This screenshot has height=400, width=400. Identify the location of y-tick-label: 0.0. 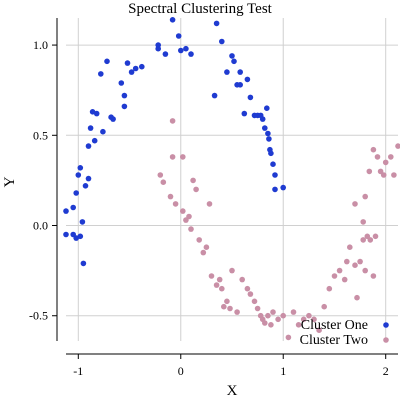
(40, 226).